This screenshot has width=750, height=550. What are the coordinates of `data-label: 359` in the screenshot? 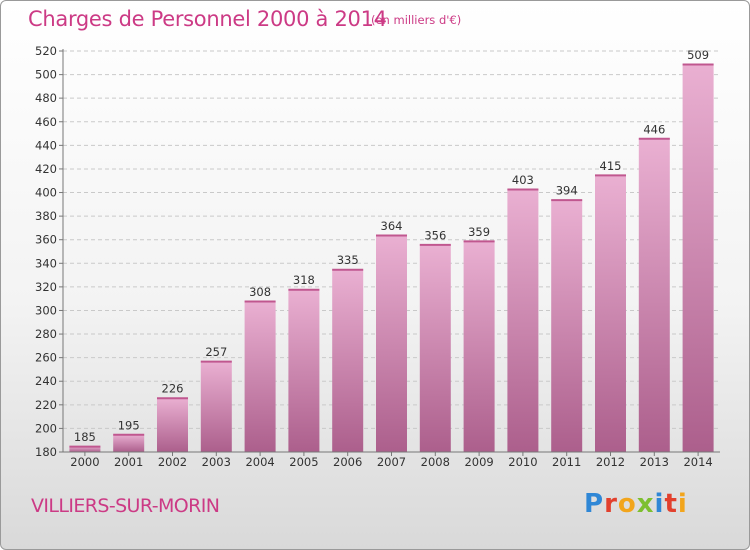 It's located at (479, 232).